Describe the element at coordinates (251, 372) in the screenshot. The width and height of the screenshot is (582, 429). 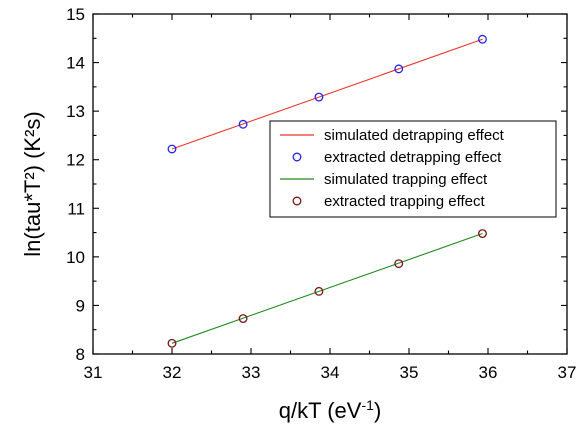
I see `x-tick-label: 33` at that location.